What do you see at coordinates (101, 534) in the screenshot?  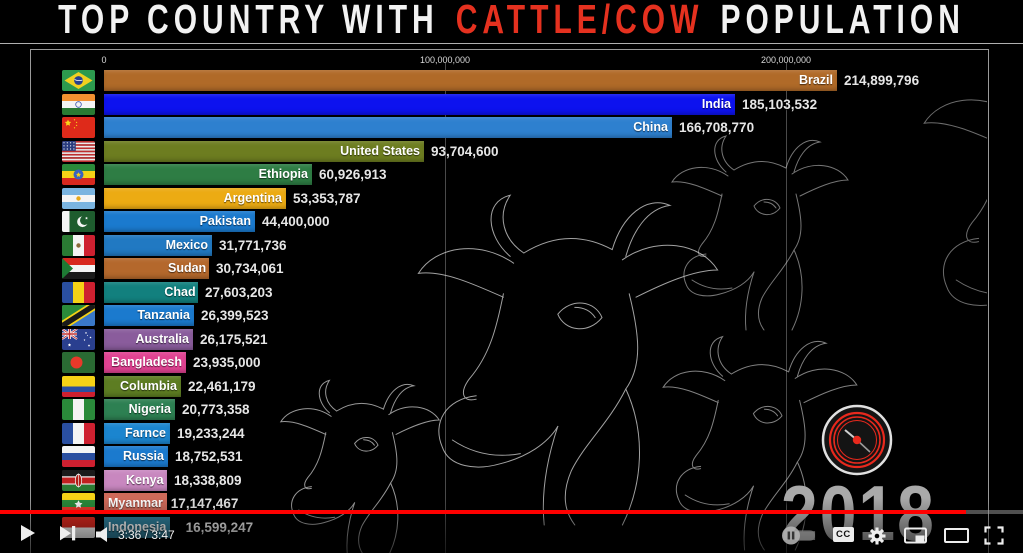 I see `volume-icon` at bounding box center [101, 534].